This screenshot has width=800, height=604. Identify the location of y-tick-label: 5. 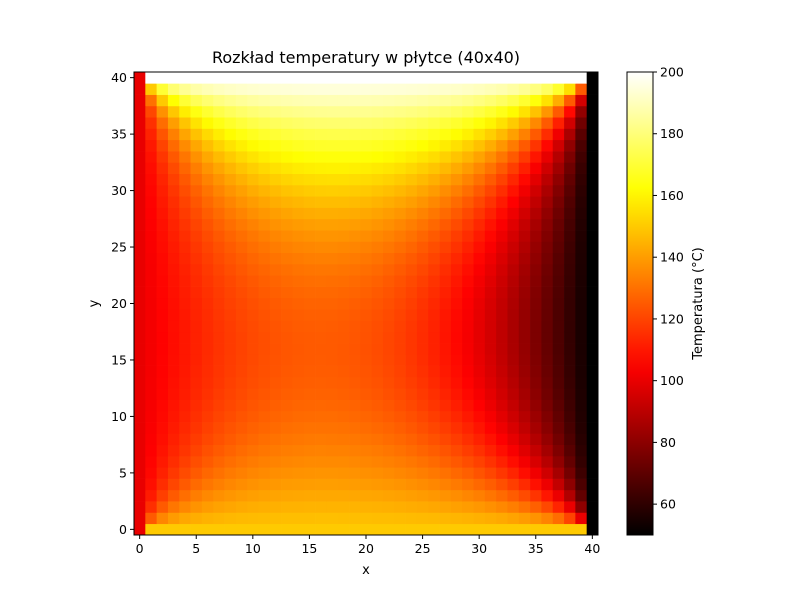
(123, 472).